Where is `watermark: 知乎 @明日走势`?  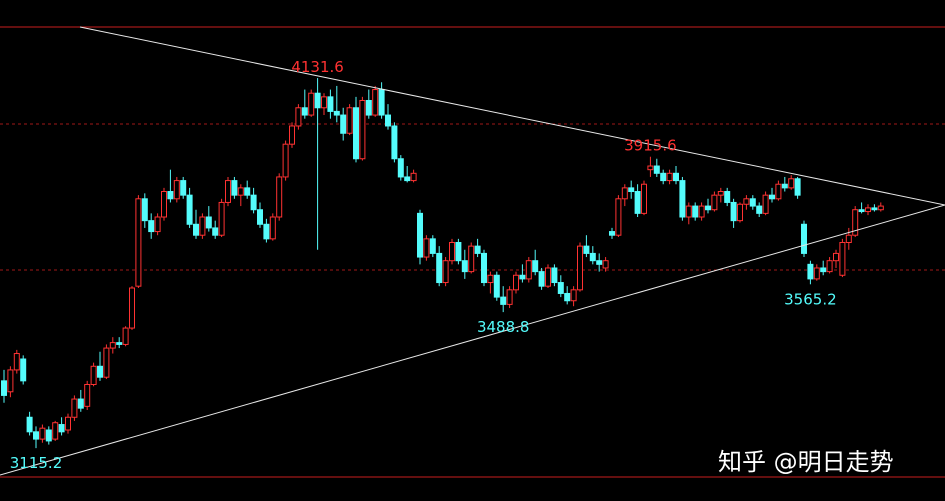 watermark: 知乎 @明日走势 is located at coordinates (806, 462).